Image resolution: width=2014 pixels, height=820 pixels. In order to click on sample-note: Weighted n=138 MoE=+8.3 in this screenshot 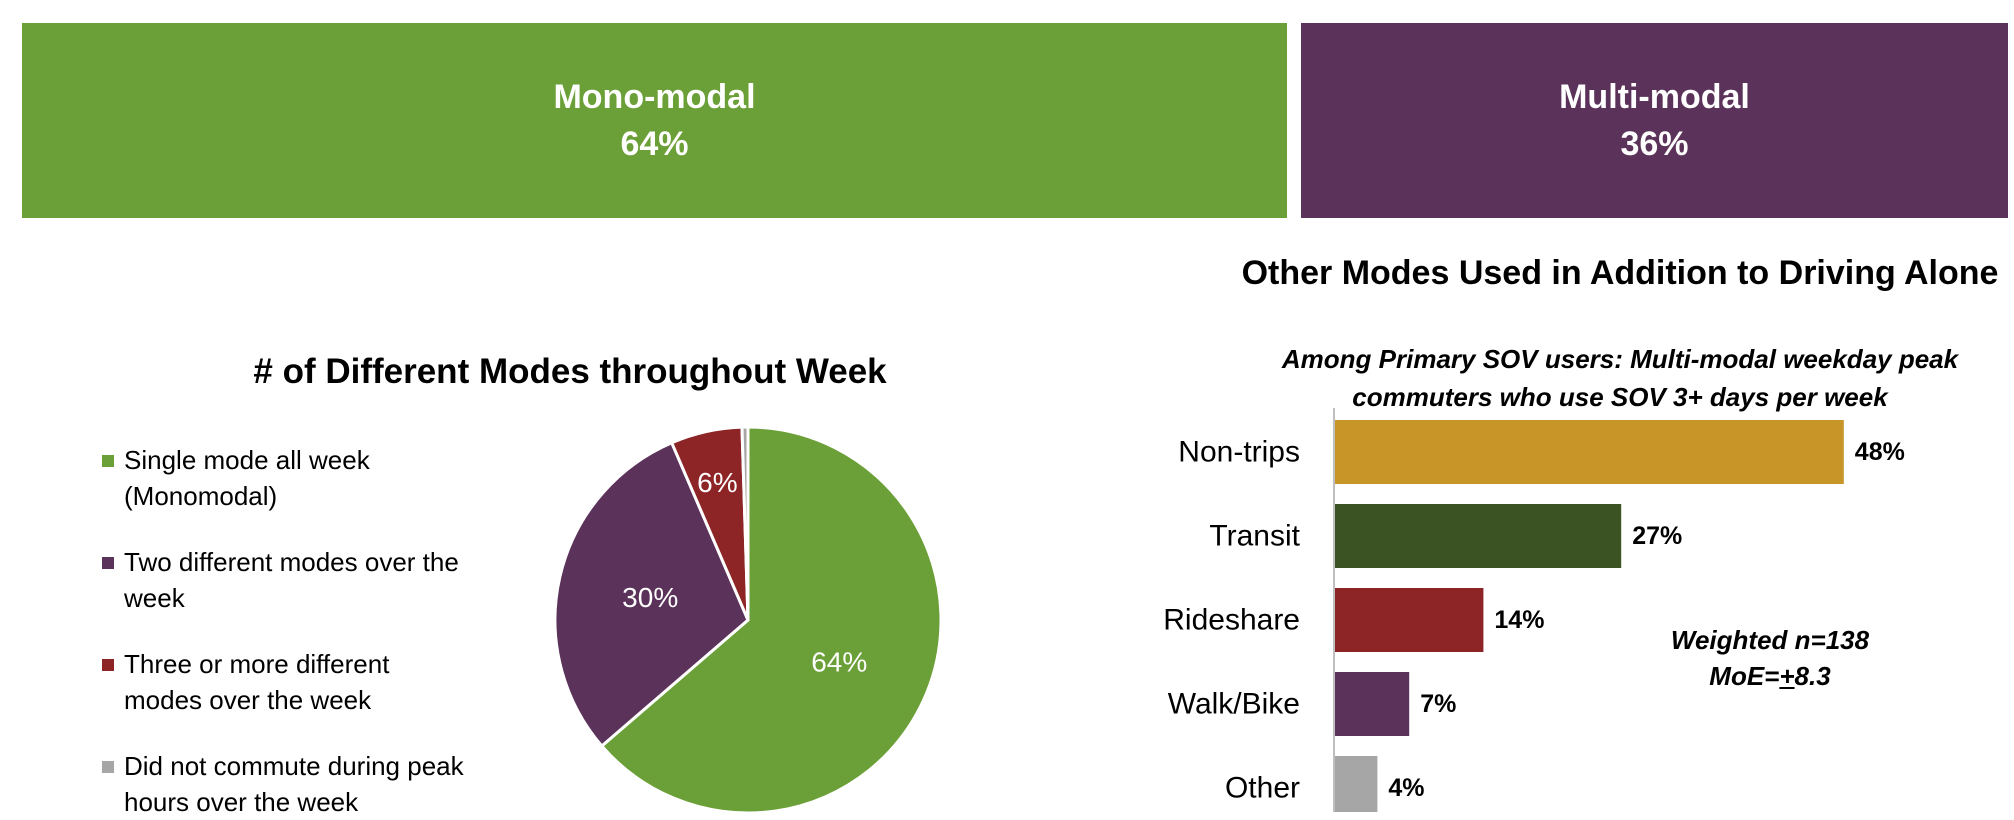, I will do `click(1770, 658)`.